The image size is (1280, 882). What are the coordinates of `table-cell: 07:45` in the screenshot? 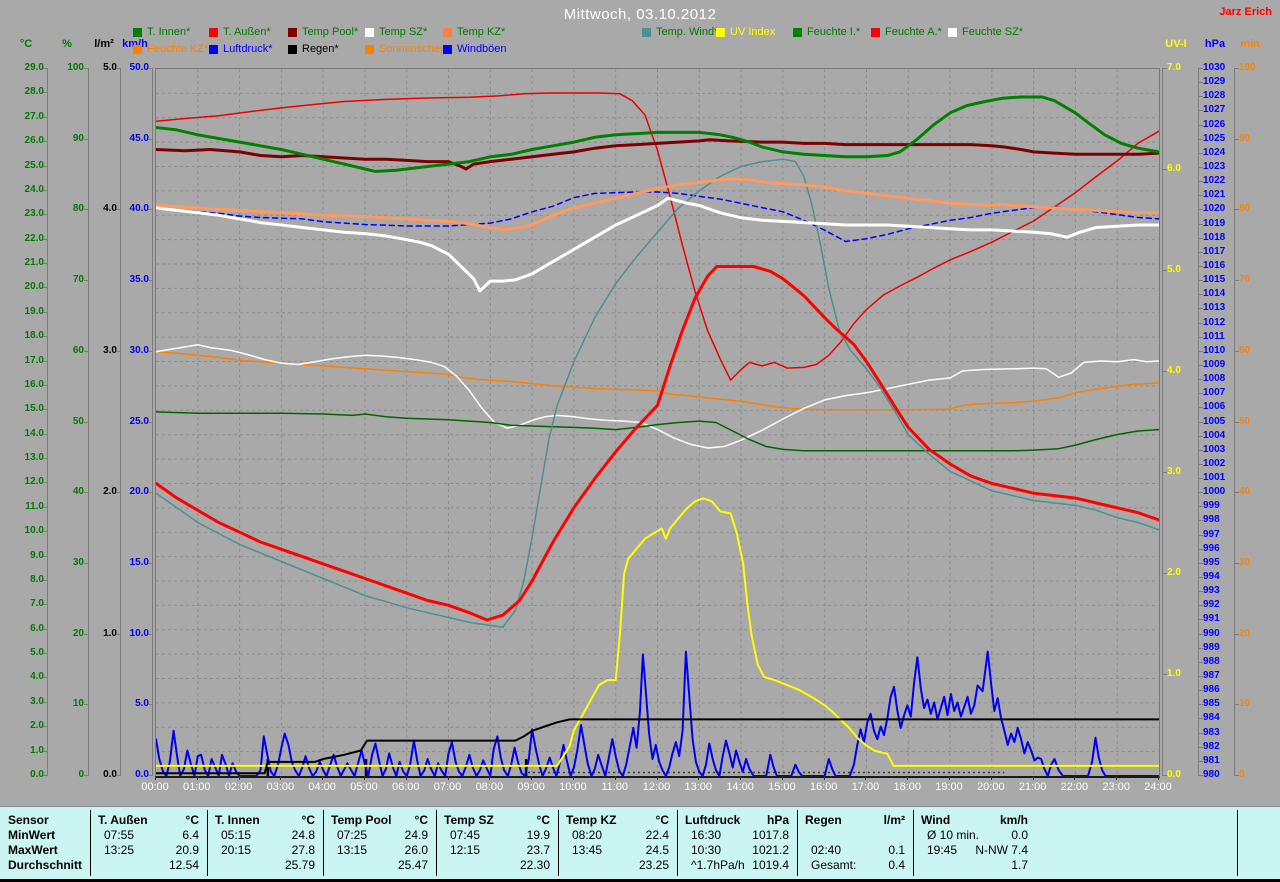 It's located at (465, 835).